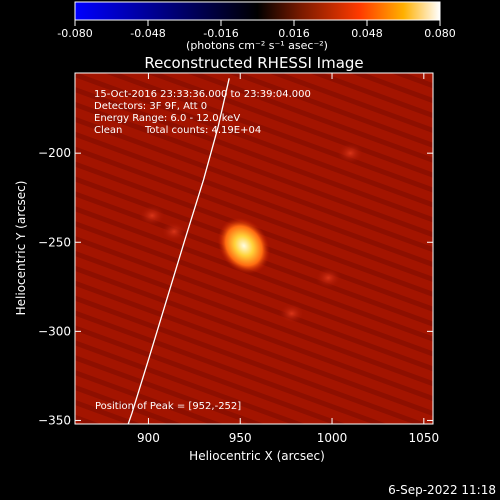 The width and height of the screenshot is (500, 500). What do you see at coordinates (147, 33) in the screenshot?
I see `colorbar-tick-label: -0.048` at bounding box center [147, 33].